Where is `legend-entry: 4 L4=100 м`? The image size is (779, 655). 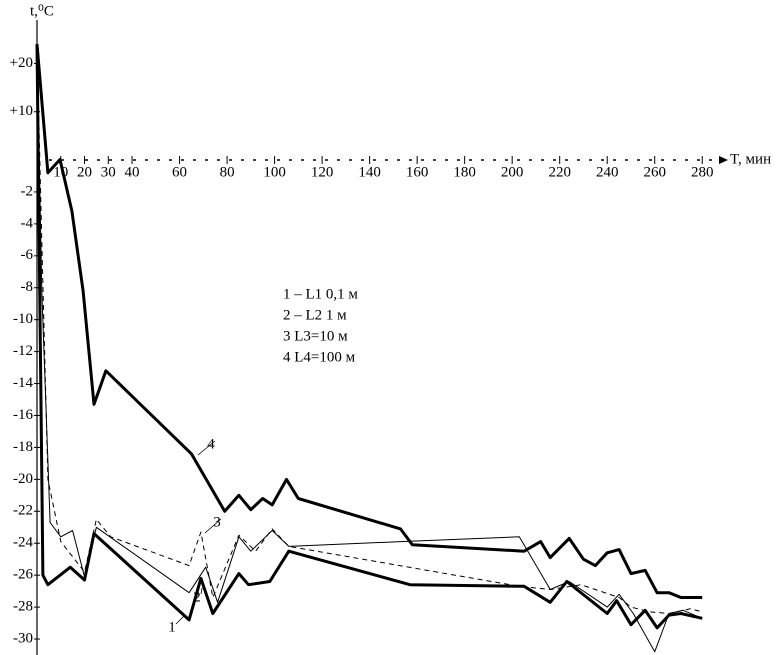 legend-entry: 4 L4=100 м is located at coordinates (319, 357).